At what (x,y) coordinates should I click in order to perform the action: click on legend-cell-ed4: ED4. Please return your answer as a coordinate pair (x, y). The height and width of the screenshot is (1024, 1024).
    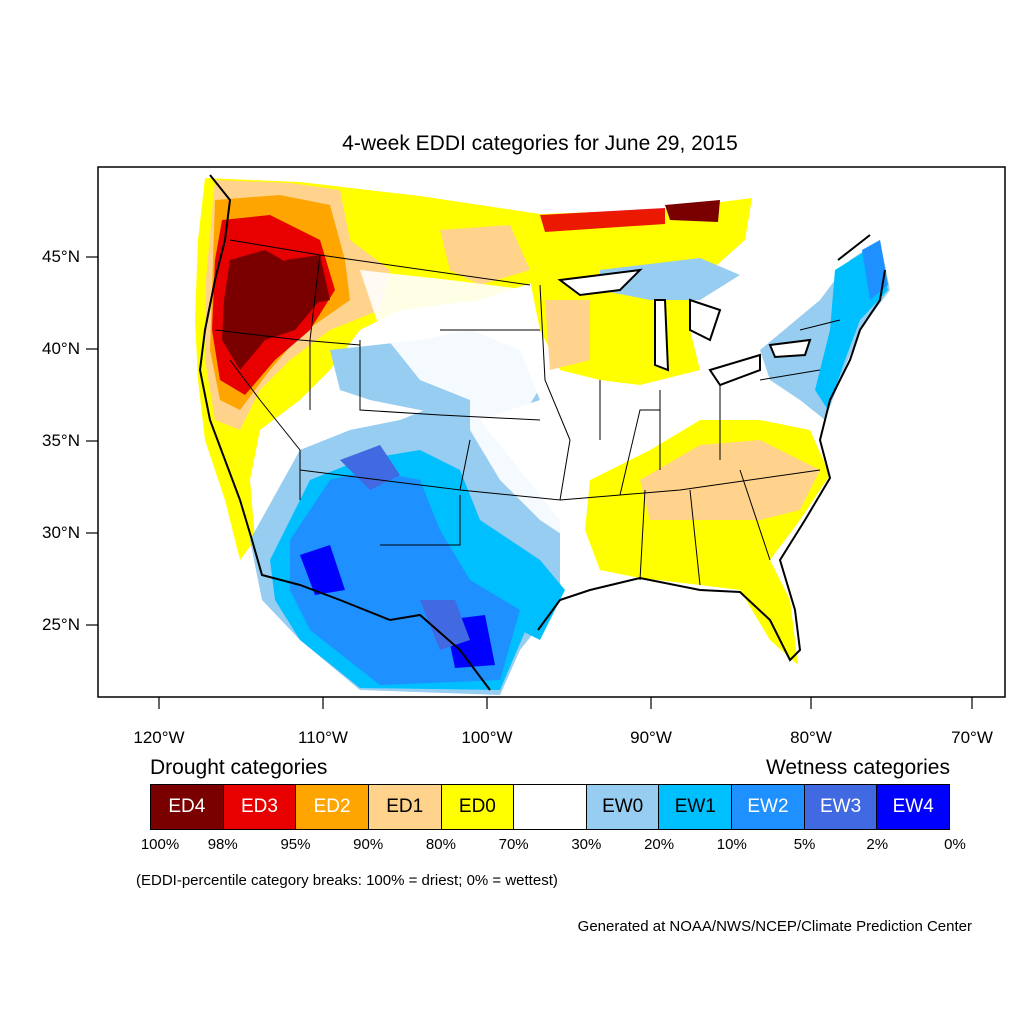
    Looking at the image, I should click on (187, 807).